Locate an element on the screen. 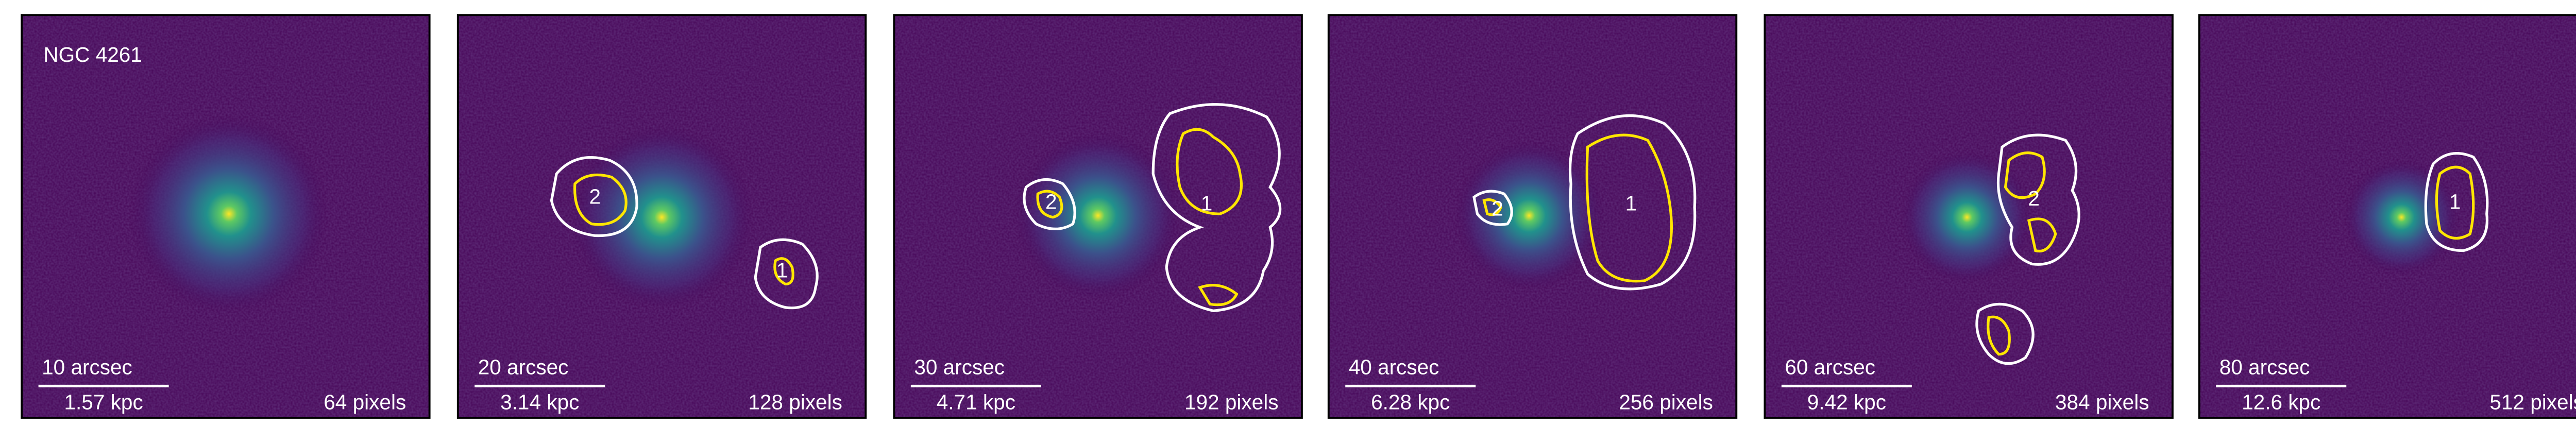  image-panel: 2 1 20 arcsec 3.14 kpc 128 pixels is located at coordinates (661, 216).